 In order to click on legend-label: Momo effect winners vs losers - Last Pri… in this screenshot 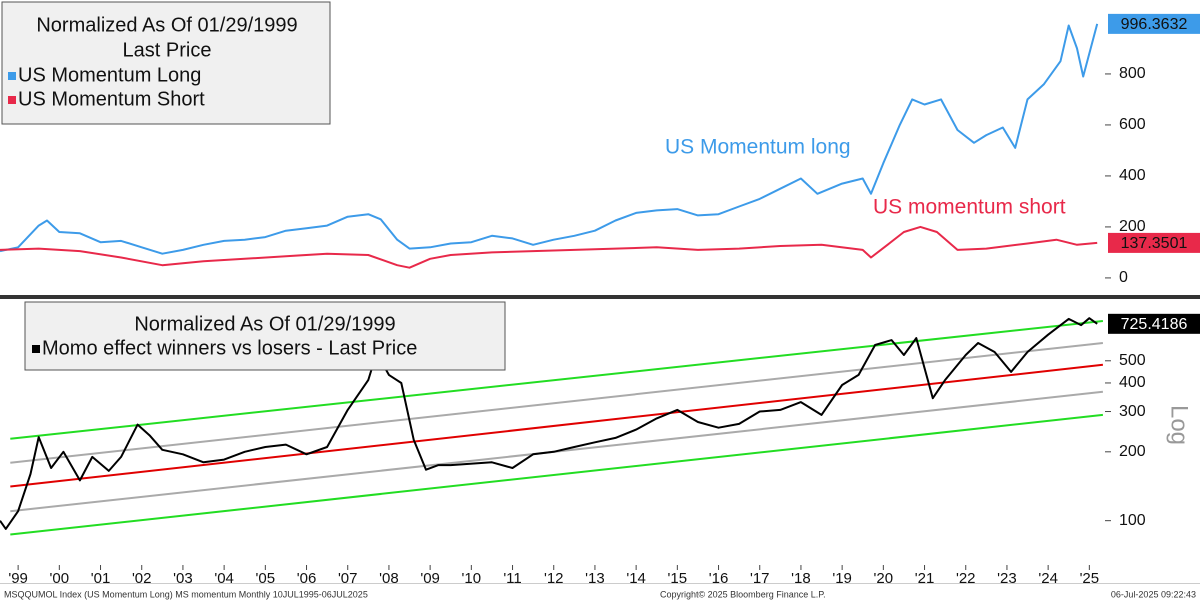, I will do `click(229, 348)`.